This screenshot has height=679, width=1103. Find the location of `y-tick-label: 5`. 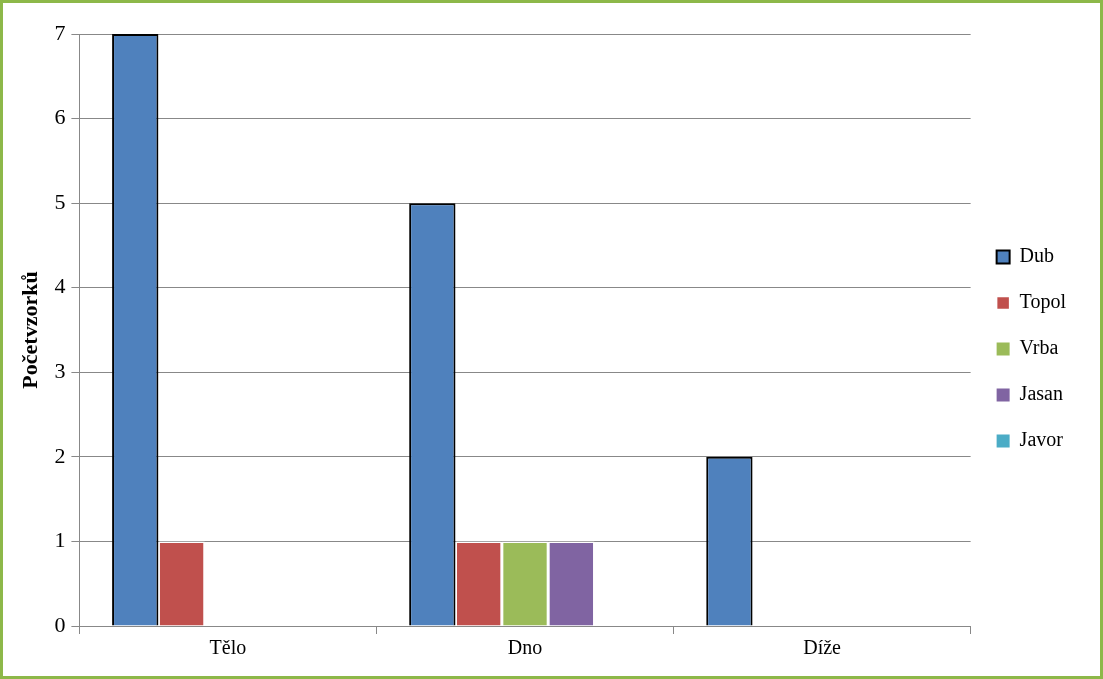

y-tick-label: 5 is located at coordinates (60, 201).